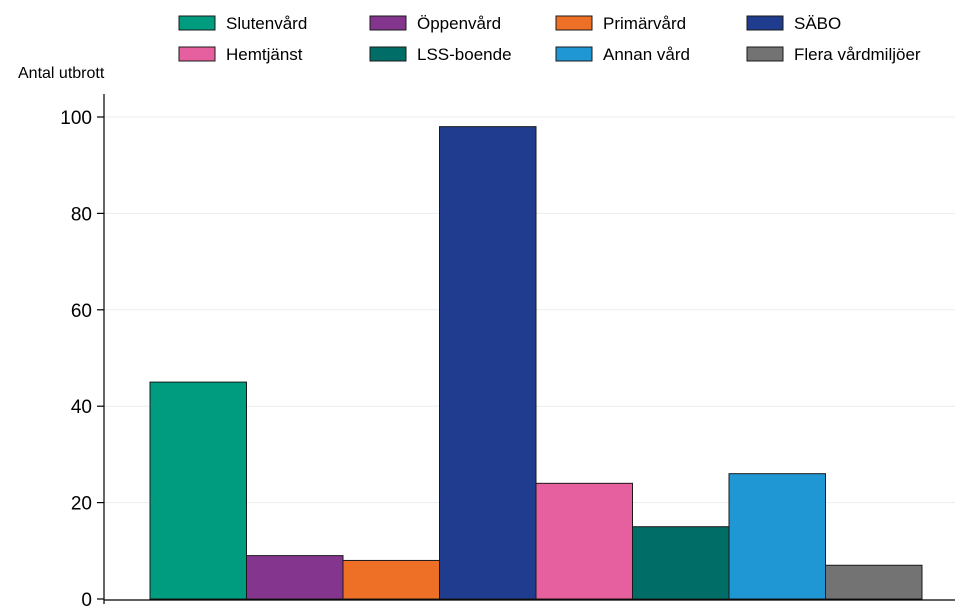  I want to click on legend-label: Slutenvård, so click(266, 23).